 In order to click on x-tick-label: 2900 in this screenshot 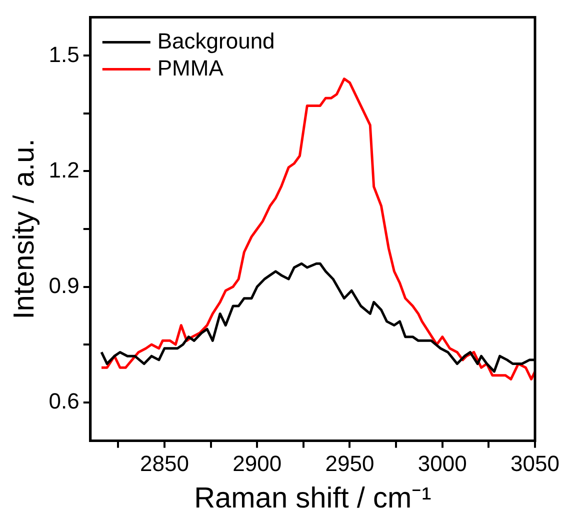, I will do `click(257, 463)`.